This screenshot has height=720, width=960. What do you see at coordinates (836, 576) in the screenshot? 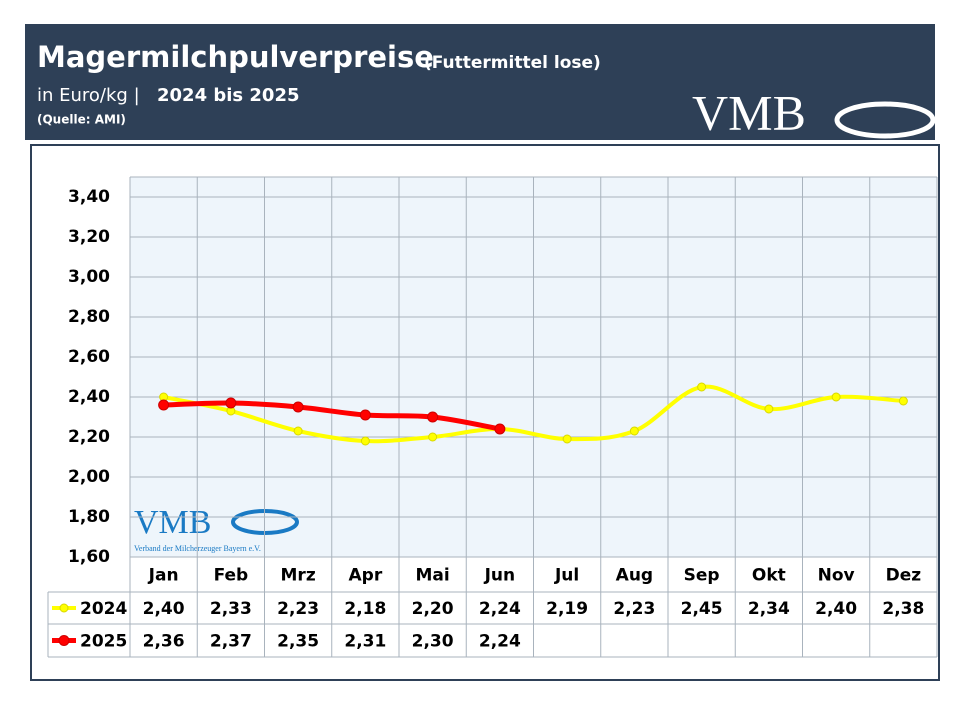
I see `x-tick-label: Nov` at bounding box center [836, 576].